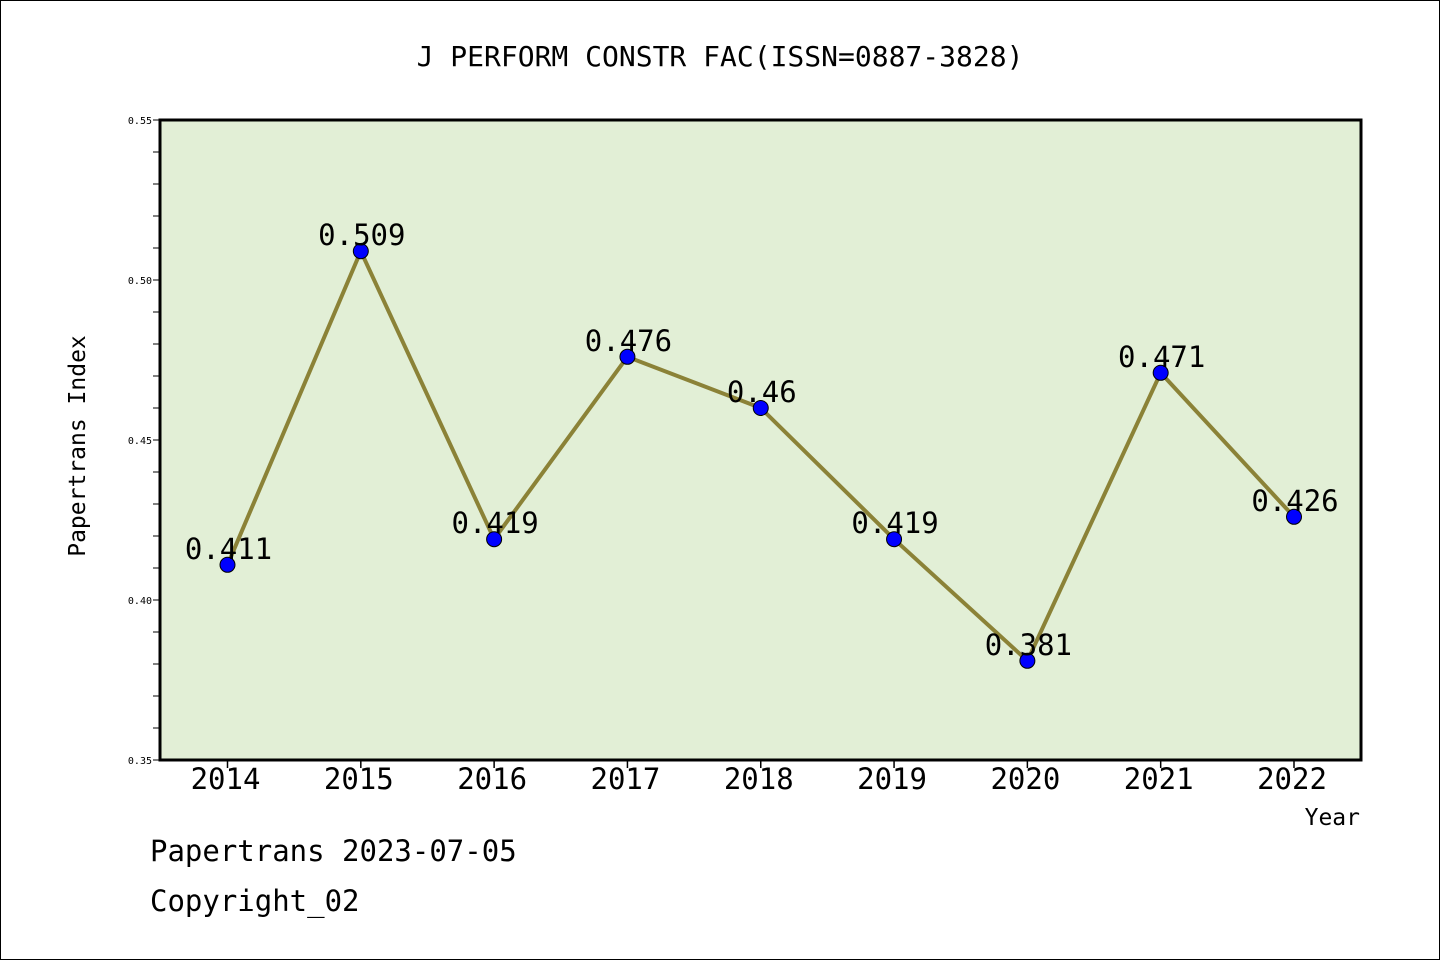 The width and height of the screenshot is (1440, 960). I want to click on x-ticks, so click(760, 764).